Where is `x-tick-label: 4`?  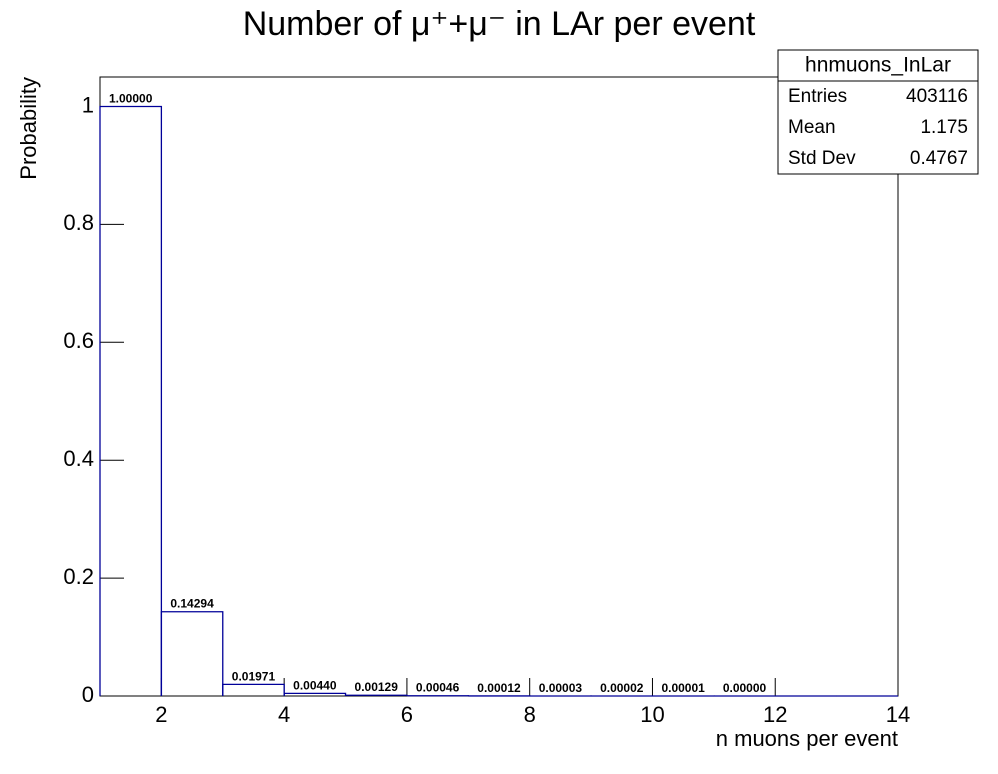
x-tick-label: 4 is located at coordinates (284, 714).